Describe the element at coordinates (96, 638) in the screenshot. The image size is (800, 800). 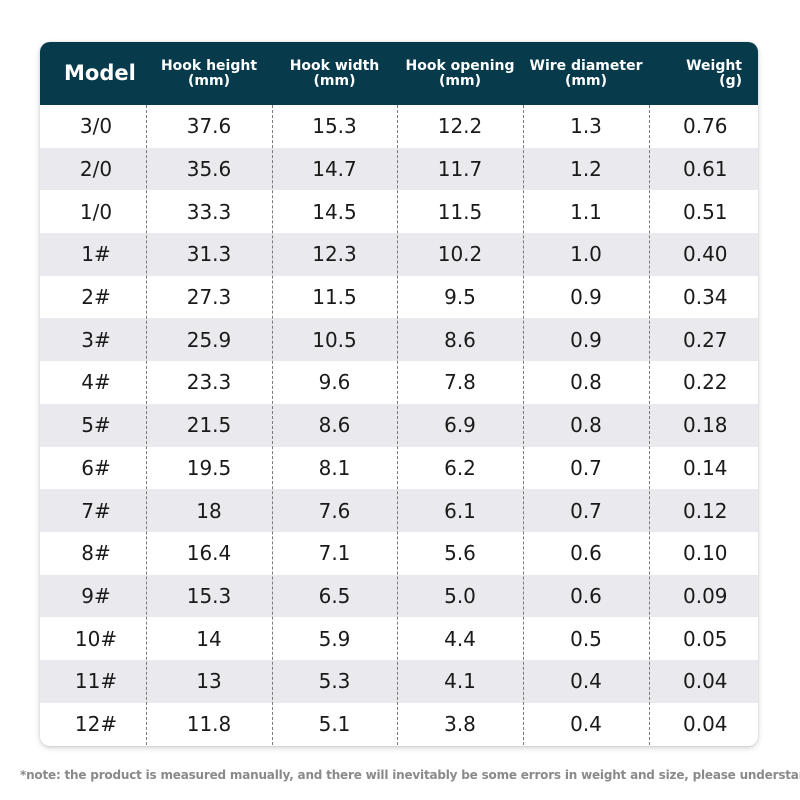
I see `cell-model: 10#` at that location.